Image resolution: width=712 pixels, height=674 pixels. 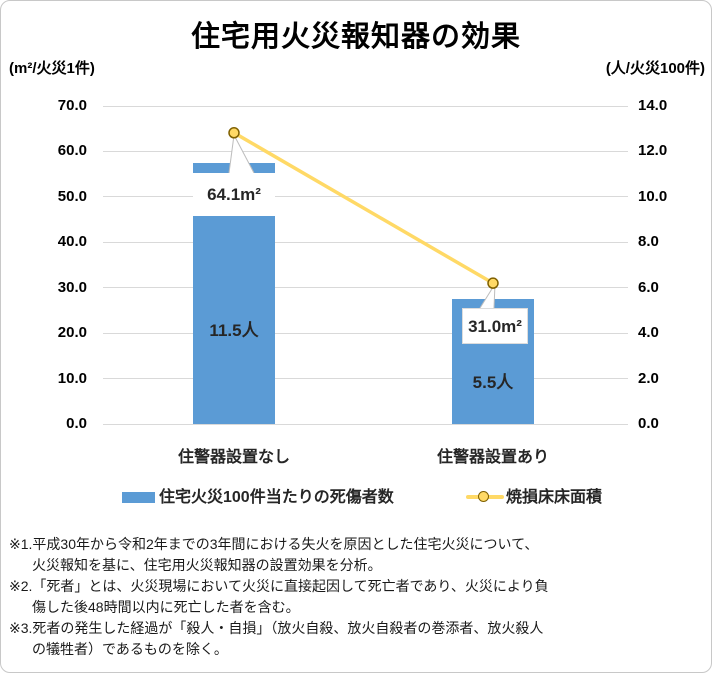 What do you see at coordinates (492, 457) in the screenshot?
I see `category-label-with-alarm: 住警器設置あり` at bounding box center [492, 457].